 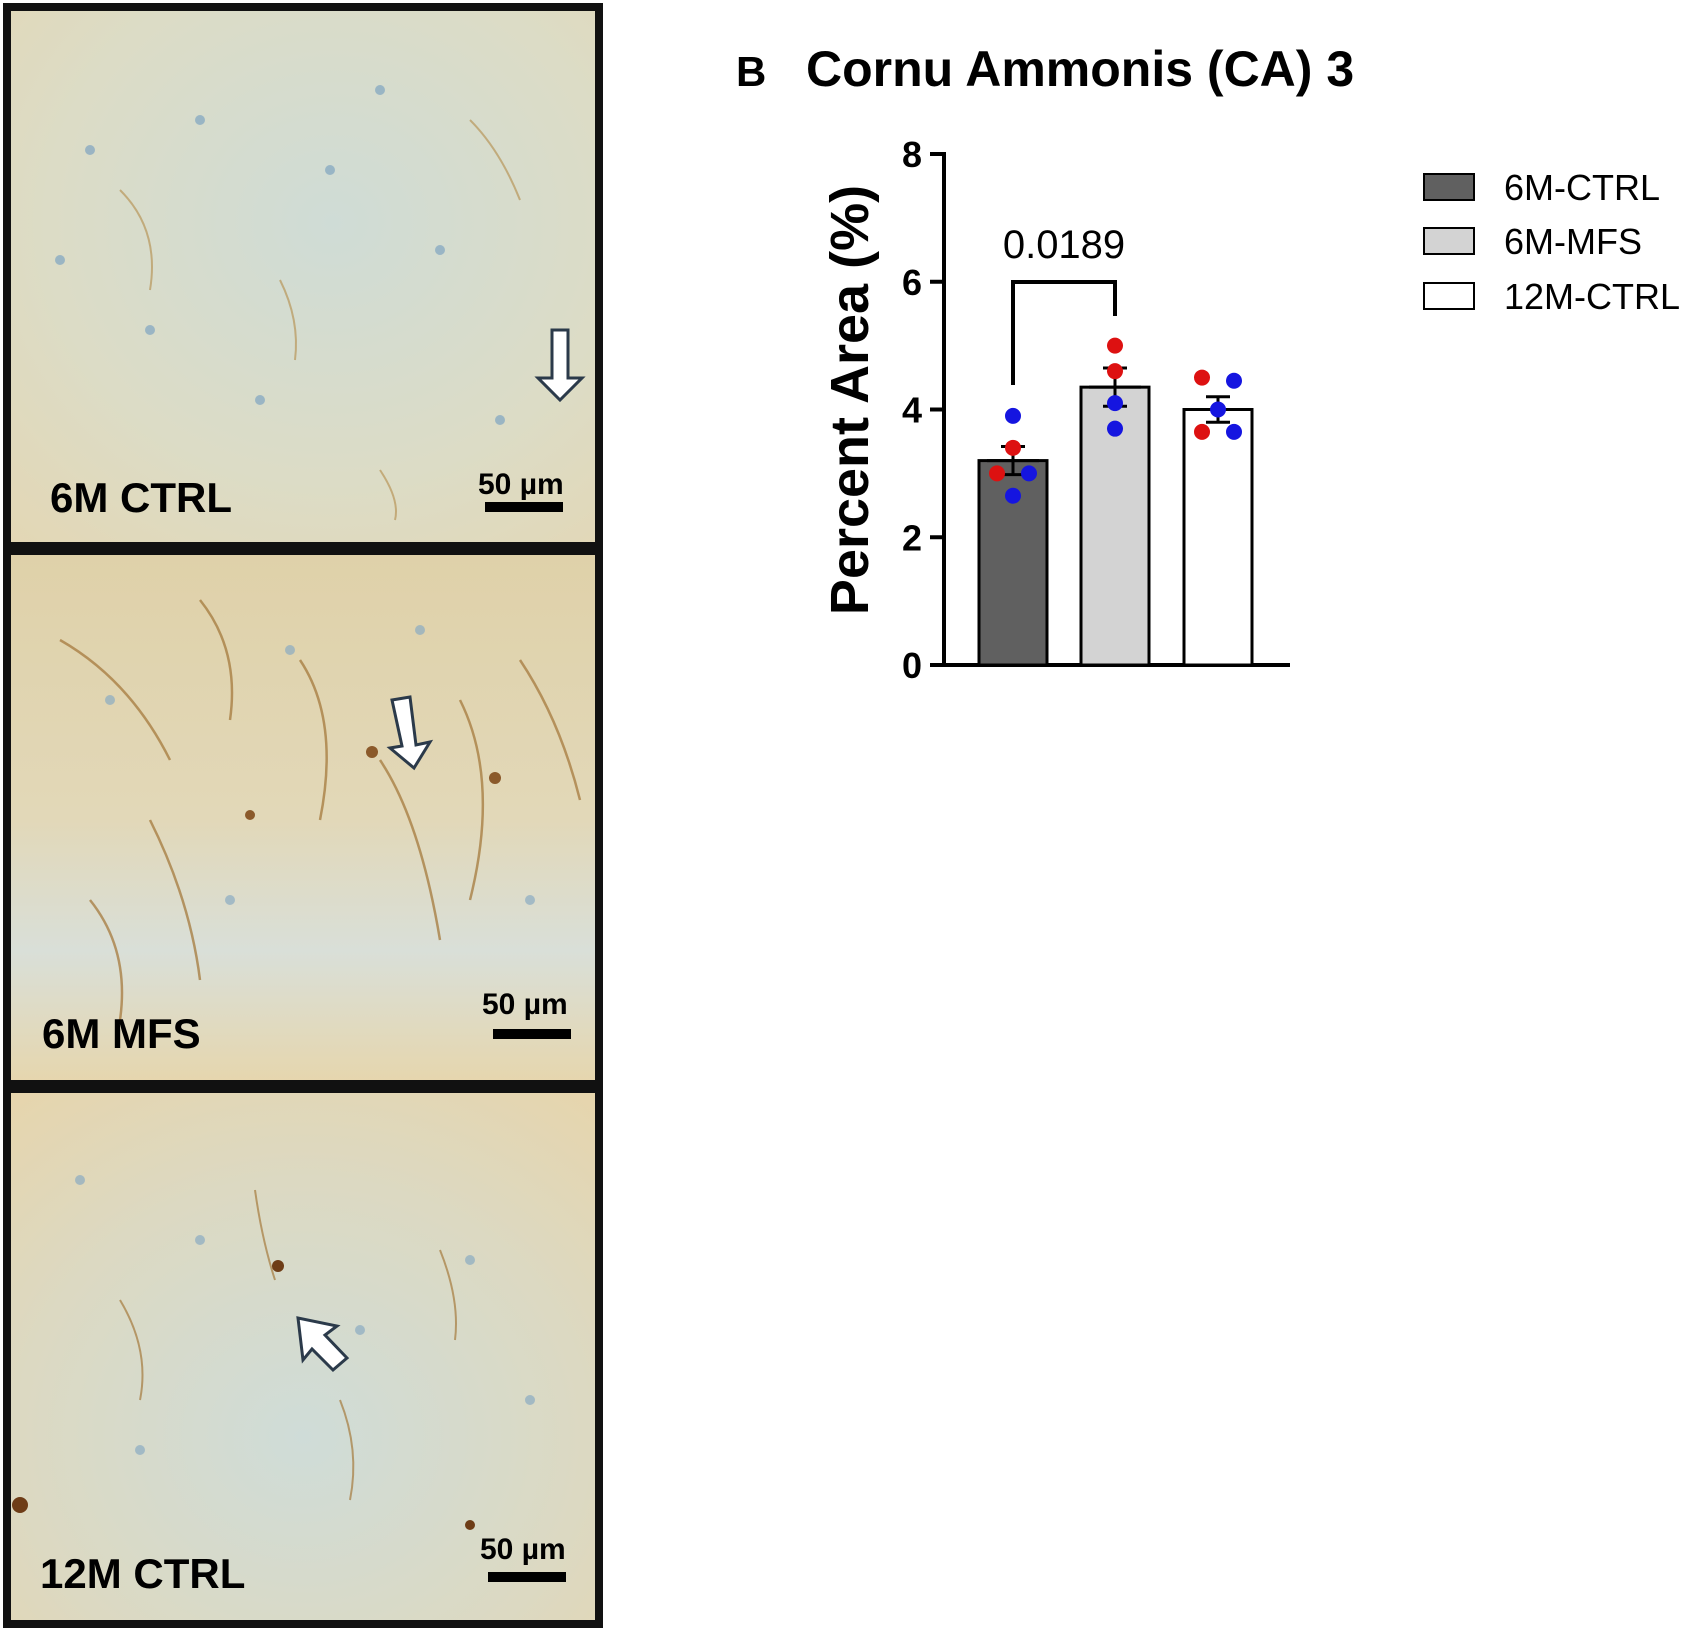 I want to click on legend-item-12m-ctrl: 12M-CTRL, so click(x=1551, y=296).